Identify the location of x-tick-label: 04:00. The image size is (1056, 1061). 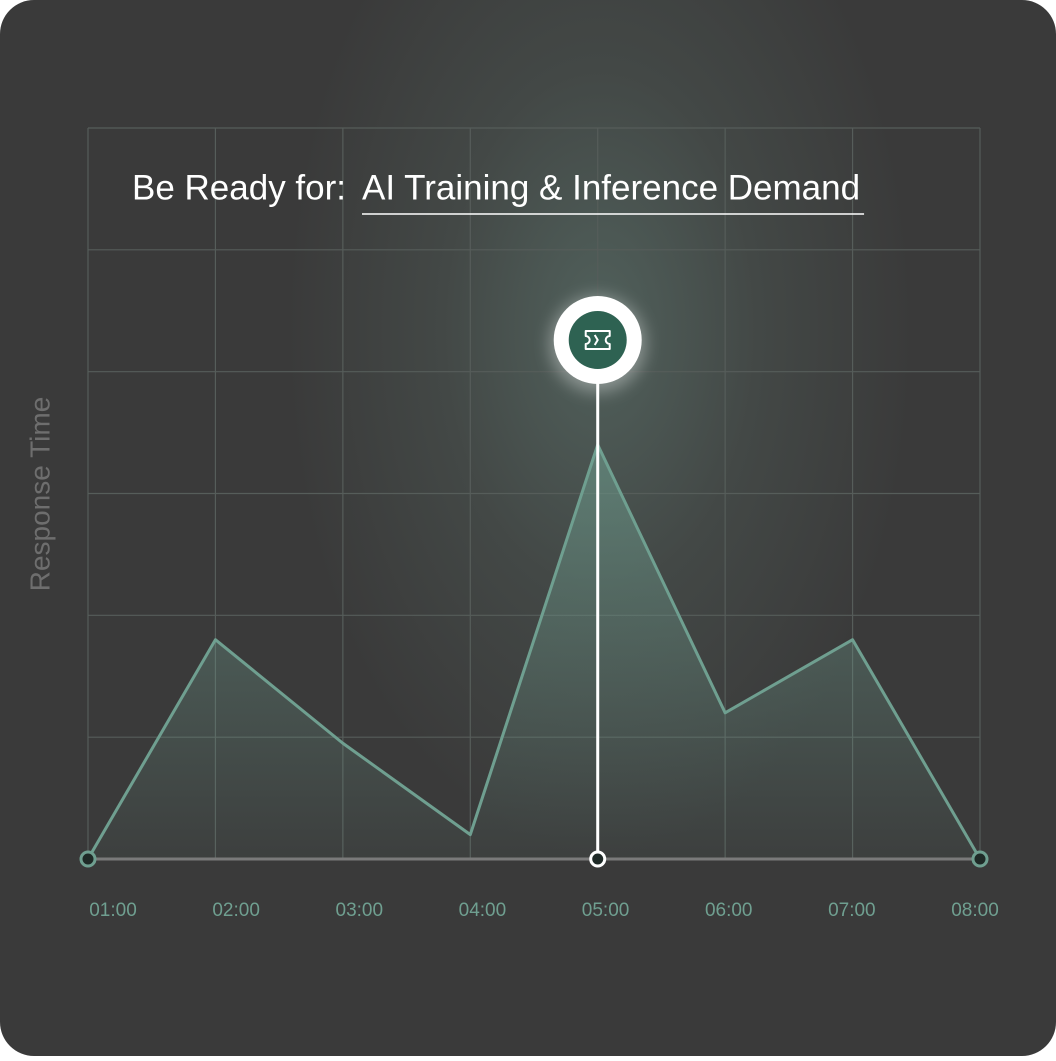
(483, 910).